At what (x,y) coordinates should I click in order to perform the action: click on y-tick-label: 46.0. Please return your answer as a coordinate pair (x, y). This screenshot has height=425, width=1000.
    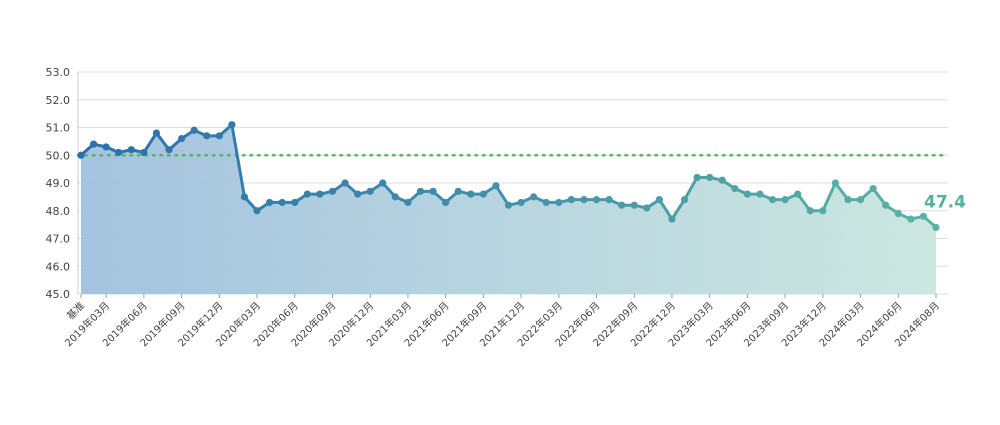
    Looking at the image, I should click on (58, 266).